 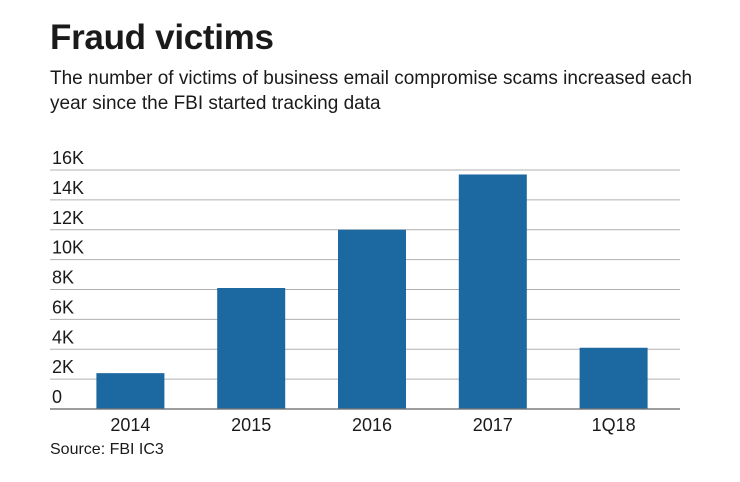 I want to click on bar-2017, so click(x=492, y=291).